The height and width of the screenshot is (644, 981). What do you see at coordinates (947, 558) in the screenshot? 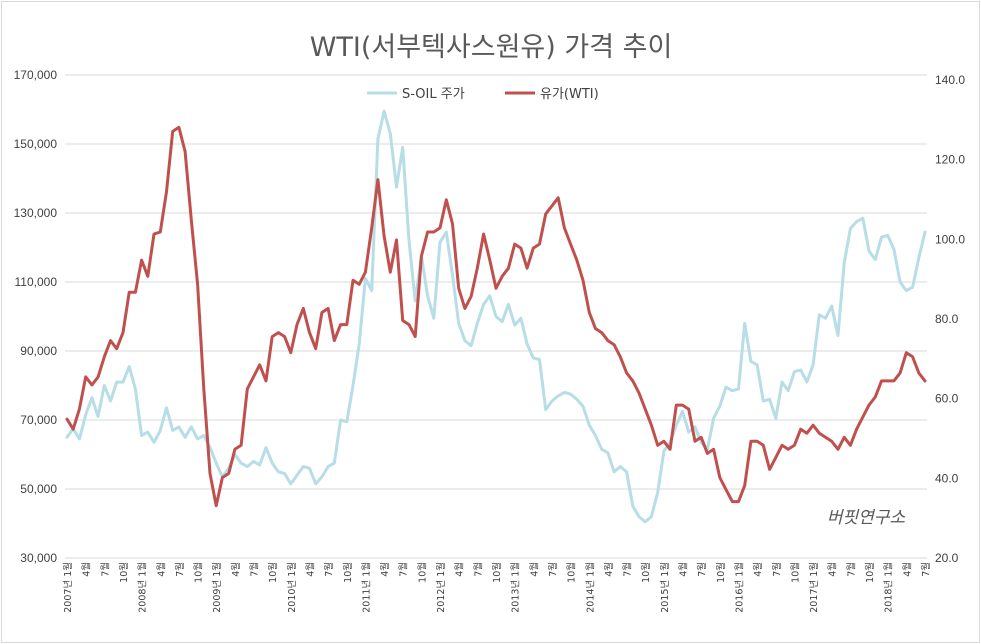
I see `right-tick-label: 20.0` at bounding box center [947, 558].